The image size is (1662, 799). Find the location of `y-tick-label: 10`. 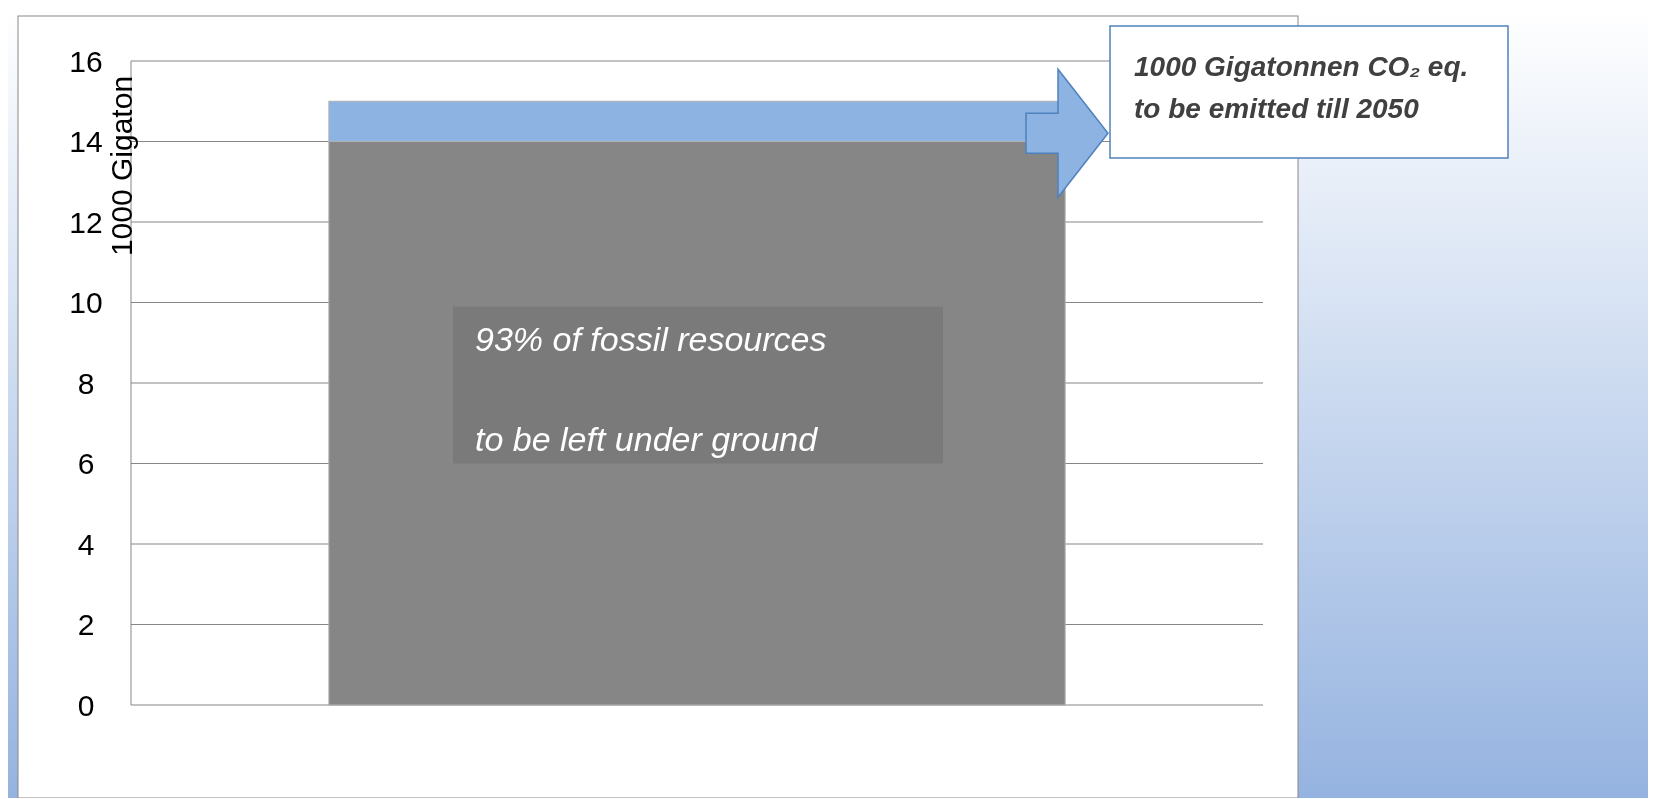

y-tick-label: 10 is located at coordinates (86, 302).